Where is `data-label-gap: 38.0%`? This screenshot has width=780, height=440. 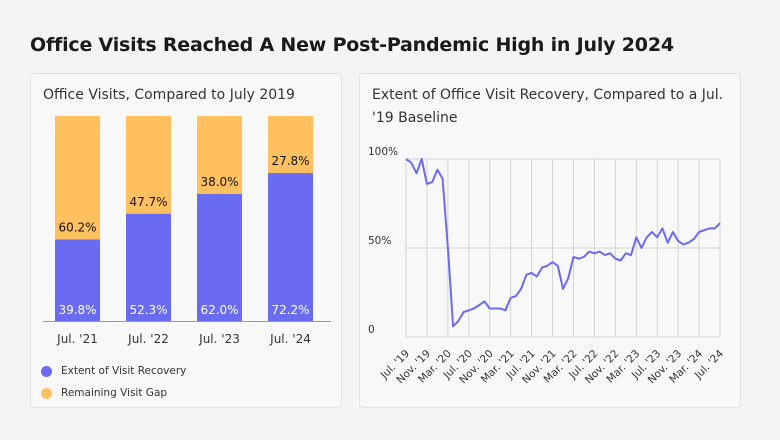 data-label-gap: 38.0% is located at coordinates (219, 182).